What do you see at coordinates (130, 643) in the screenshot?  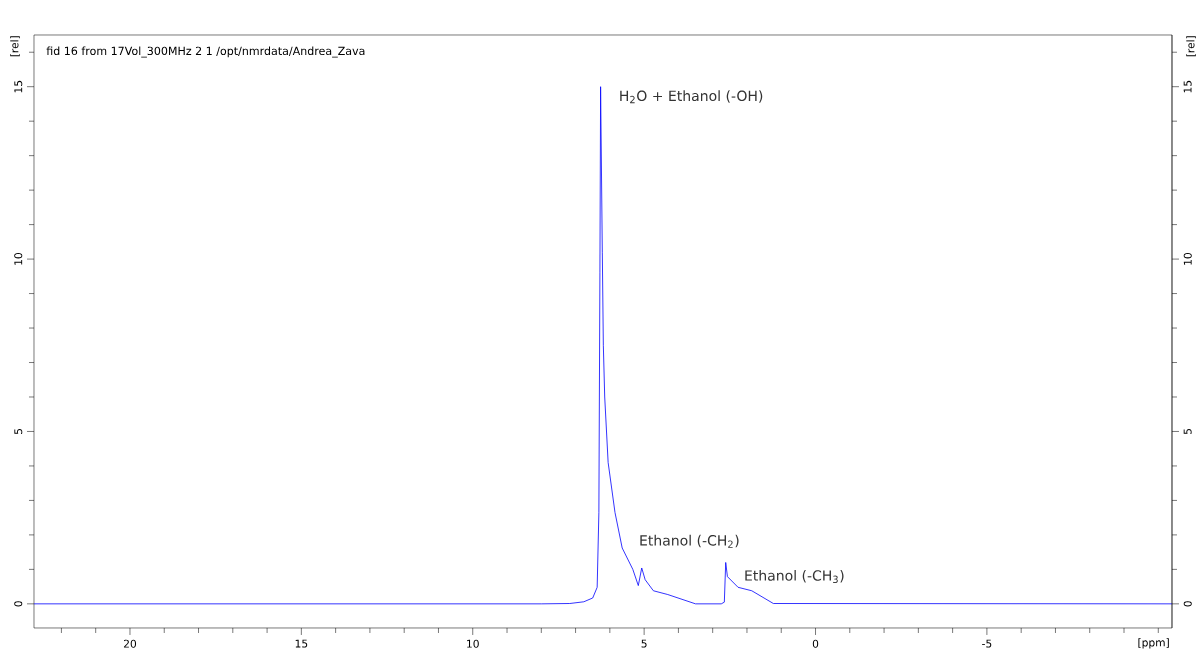 I see `x-tick-label: 20` at bounding box center [130, 643].